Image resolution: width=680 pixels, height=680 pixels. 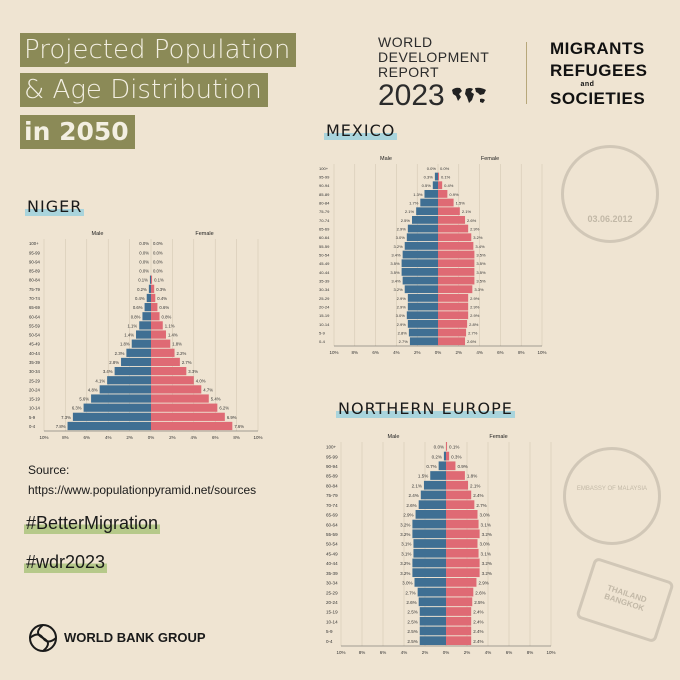 I want to click on northern-europe-category-label: 25-29, so click(x=332, y=592).